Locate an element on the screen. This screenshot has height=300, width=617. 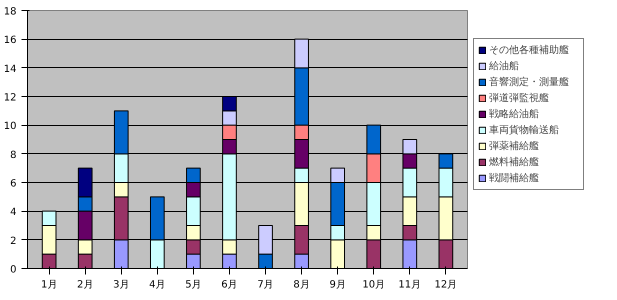
legend-label: 給油船 is located at coordinates (504, 66).